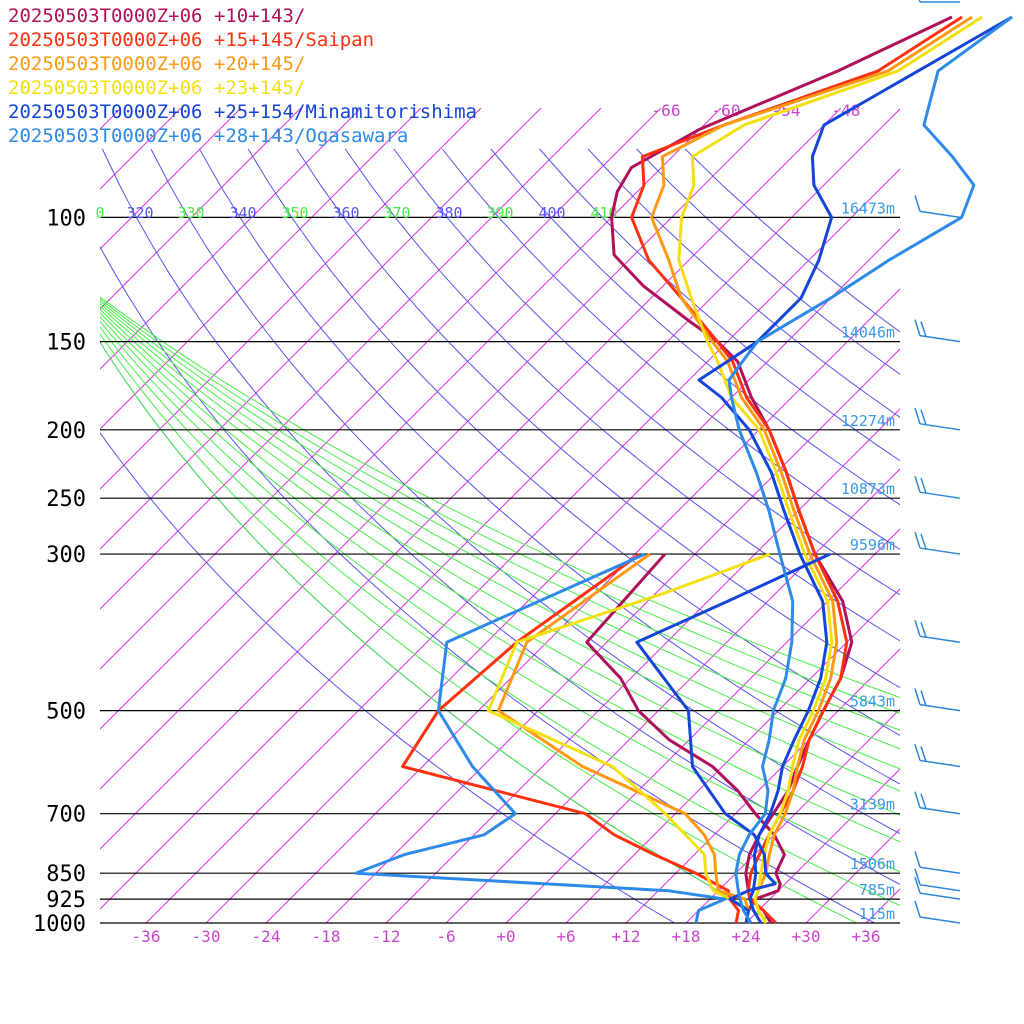  What do you see at coordinates (396, 213) in the screenshot?
I see `theta-label: 370` at bounding box center [396, 213].